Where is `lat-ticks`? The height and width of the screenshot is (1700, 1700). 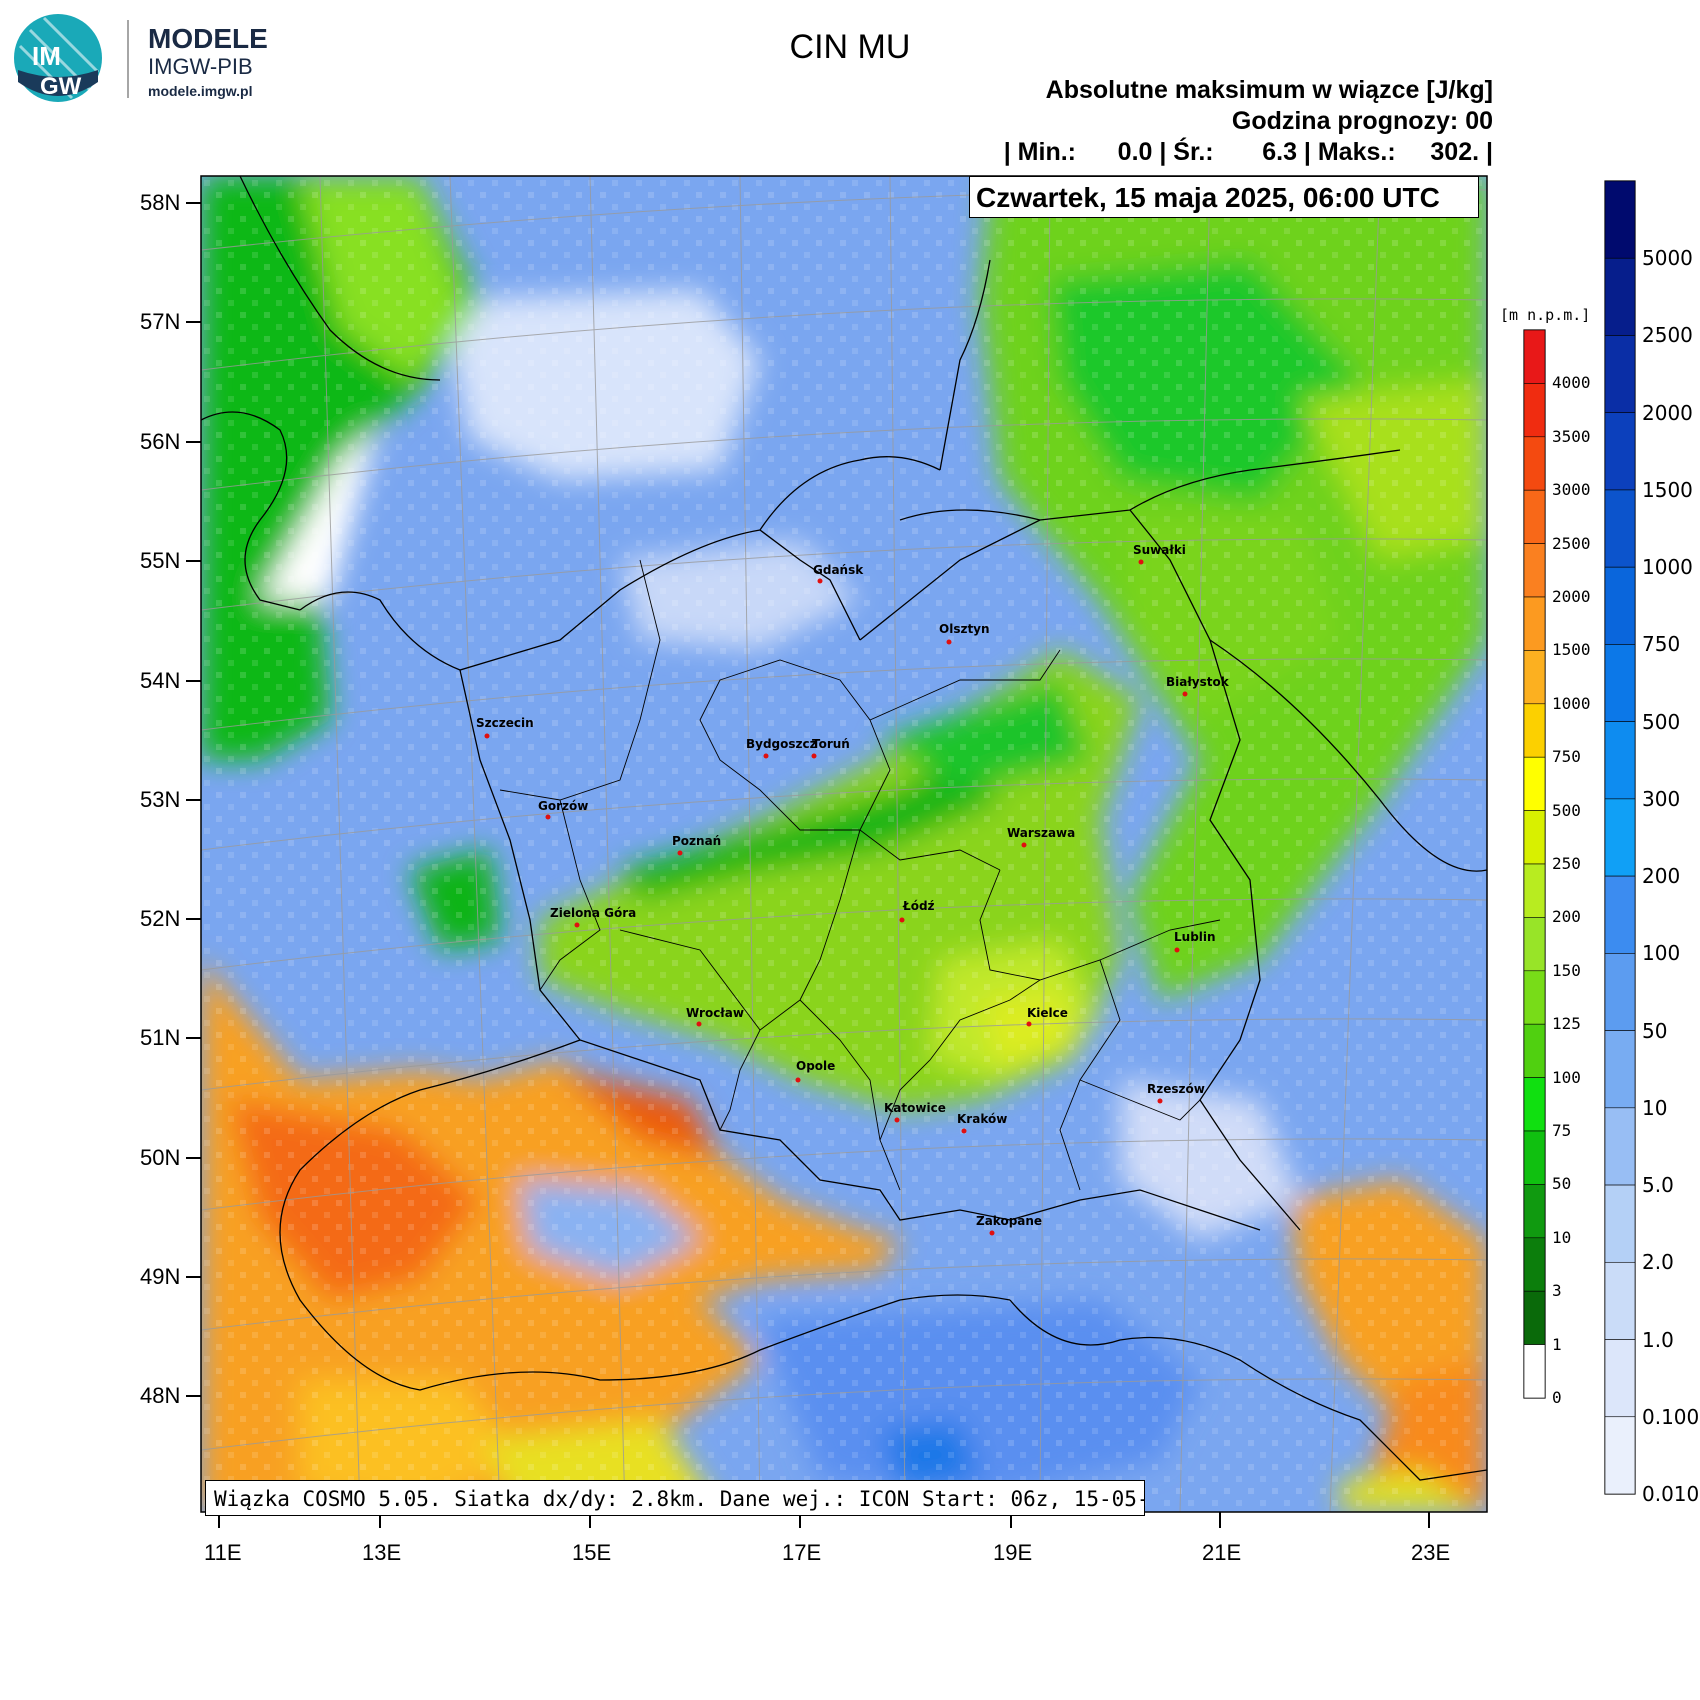
lat-ticks is located at coordinates (193, 799).